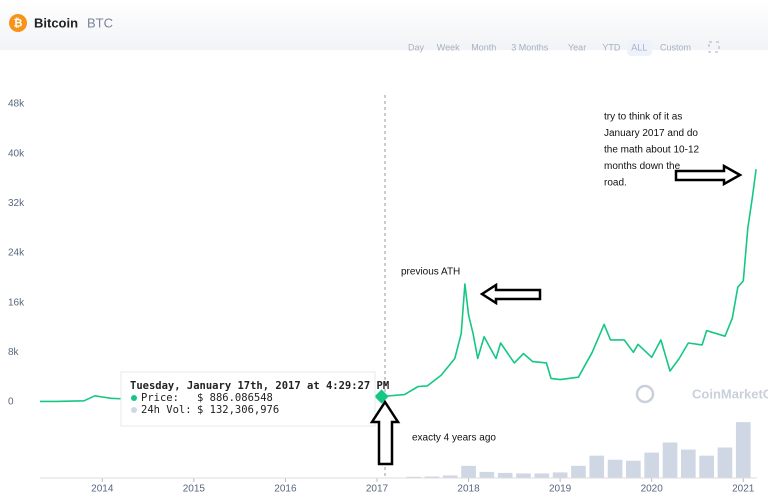  I want to click on annotation-line: months down the, so click(642, 166).